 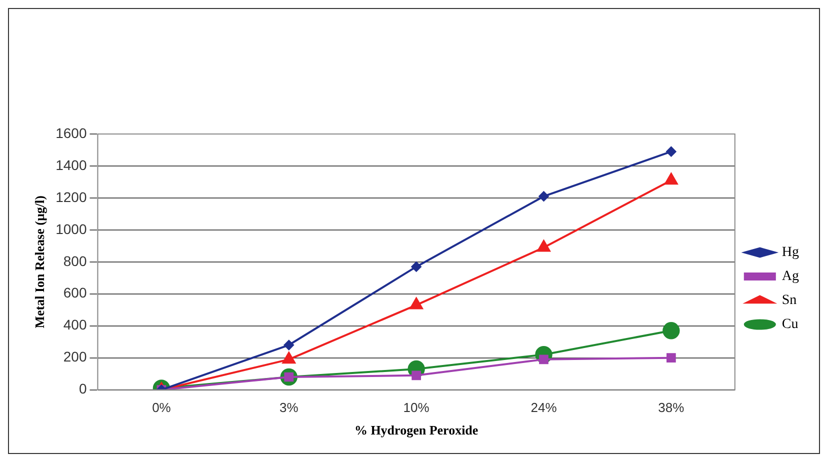 What do you see at coordinates (789, 300) in the screenshot?
I see `legend-label: Sn` at bounding box center [789, 300].